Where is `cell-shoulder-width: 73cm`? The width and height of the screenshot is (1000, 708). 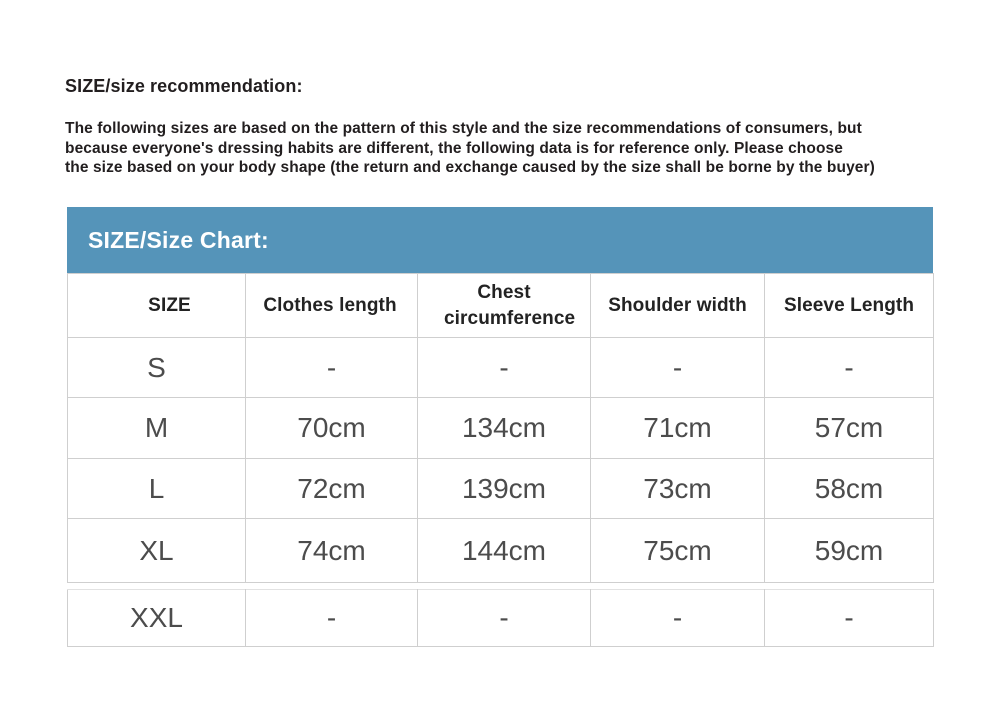 cell-shoulder-width: 73cm is located at coordinates (677, 488).